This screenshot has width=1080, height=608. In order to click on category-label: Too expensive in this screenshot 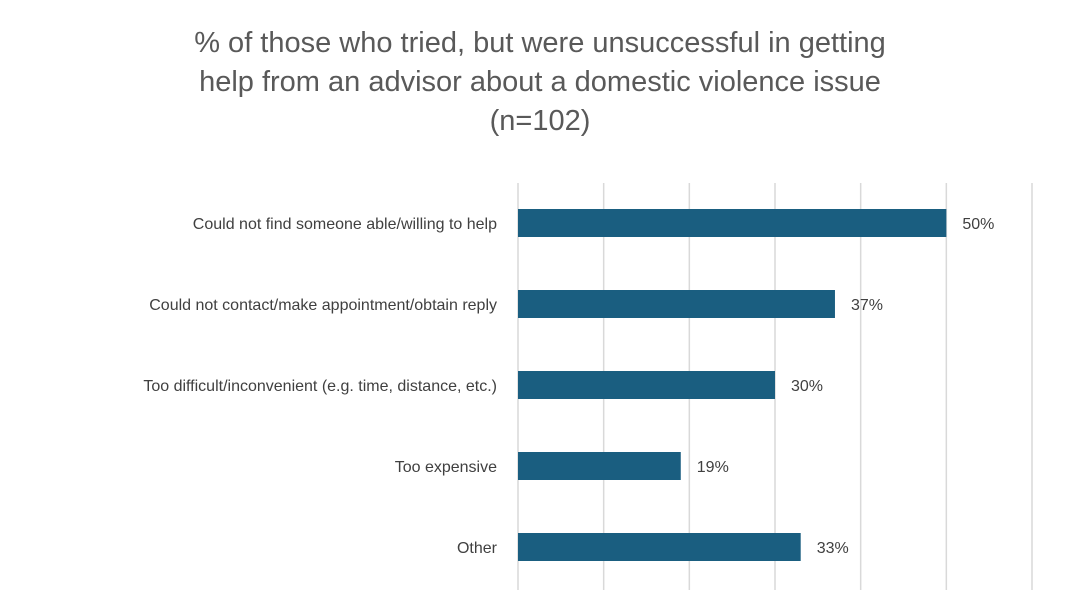, I will do `click(446, 467)`.